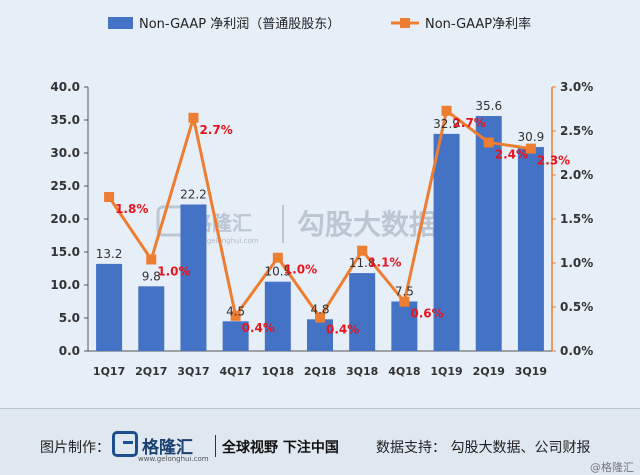 The height and width of the screenshot is (475, 640). What do you see at coordinates (69, 318) in the screenshot?
I see `left-tick-label: 5.0` at bounding box center [69, 318].